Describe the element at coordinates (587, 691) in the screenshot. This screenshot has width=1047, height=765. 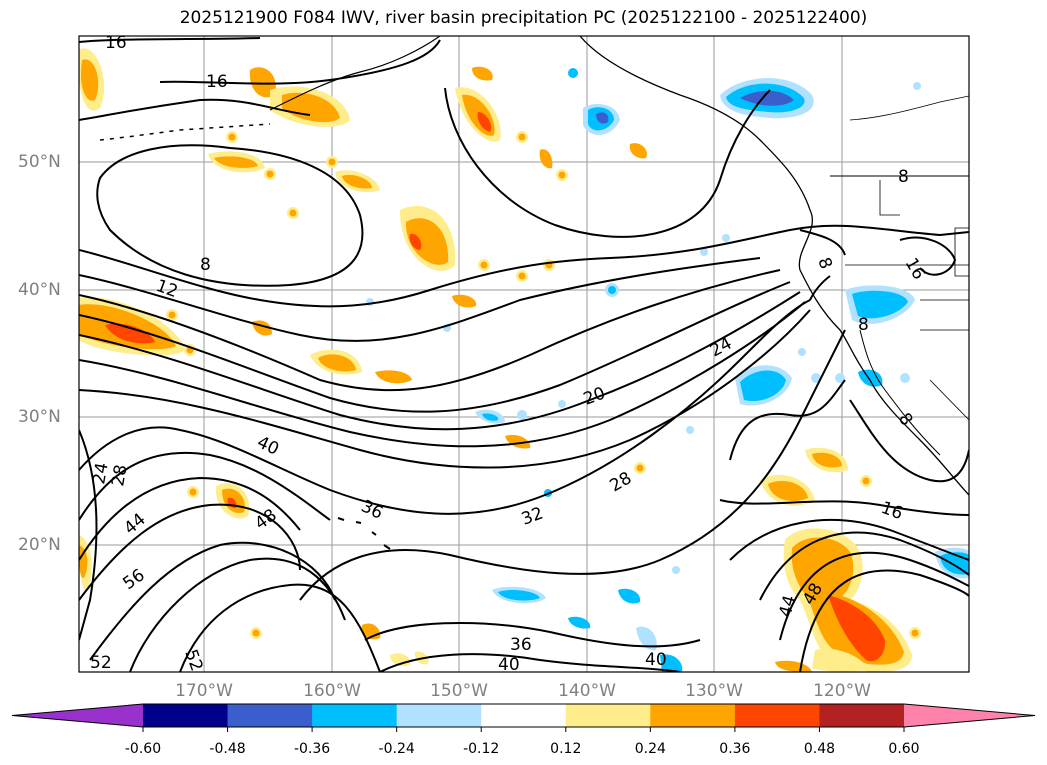
I see `lon-label-140w: 140°W` at that location.